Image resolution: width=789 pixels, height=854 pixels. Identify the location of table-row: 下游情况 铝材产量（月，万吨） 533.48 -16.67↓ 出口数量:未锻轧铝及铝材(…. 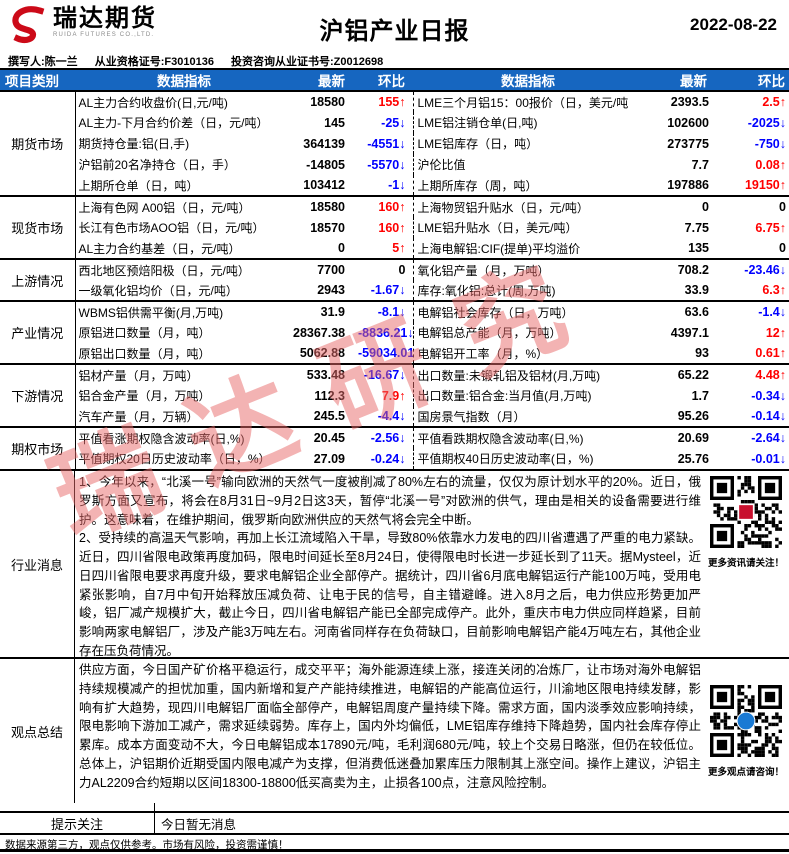
(394, 395).